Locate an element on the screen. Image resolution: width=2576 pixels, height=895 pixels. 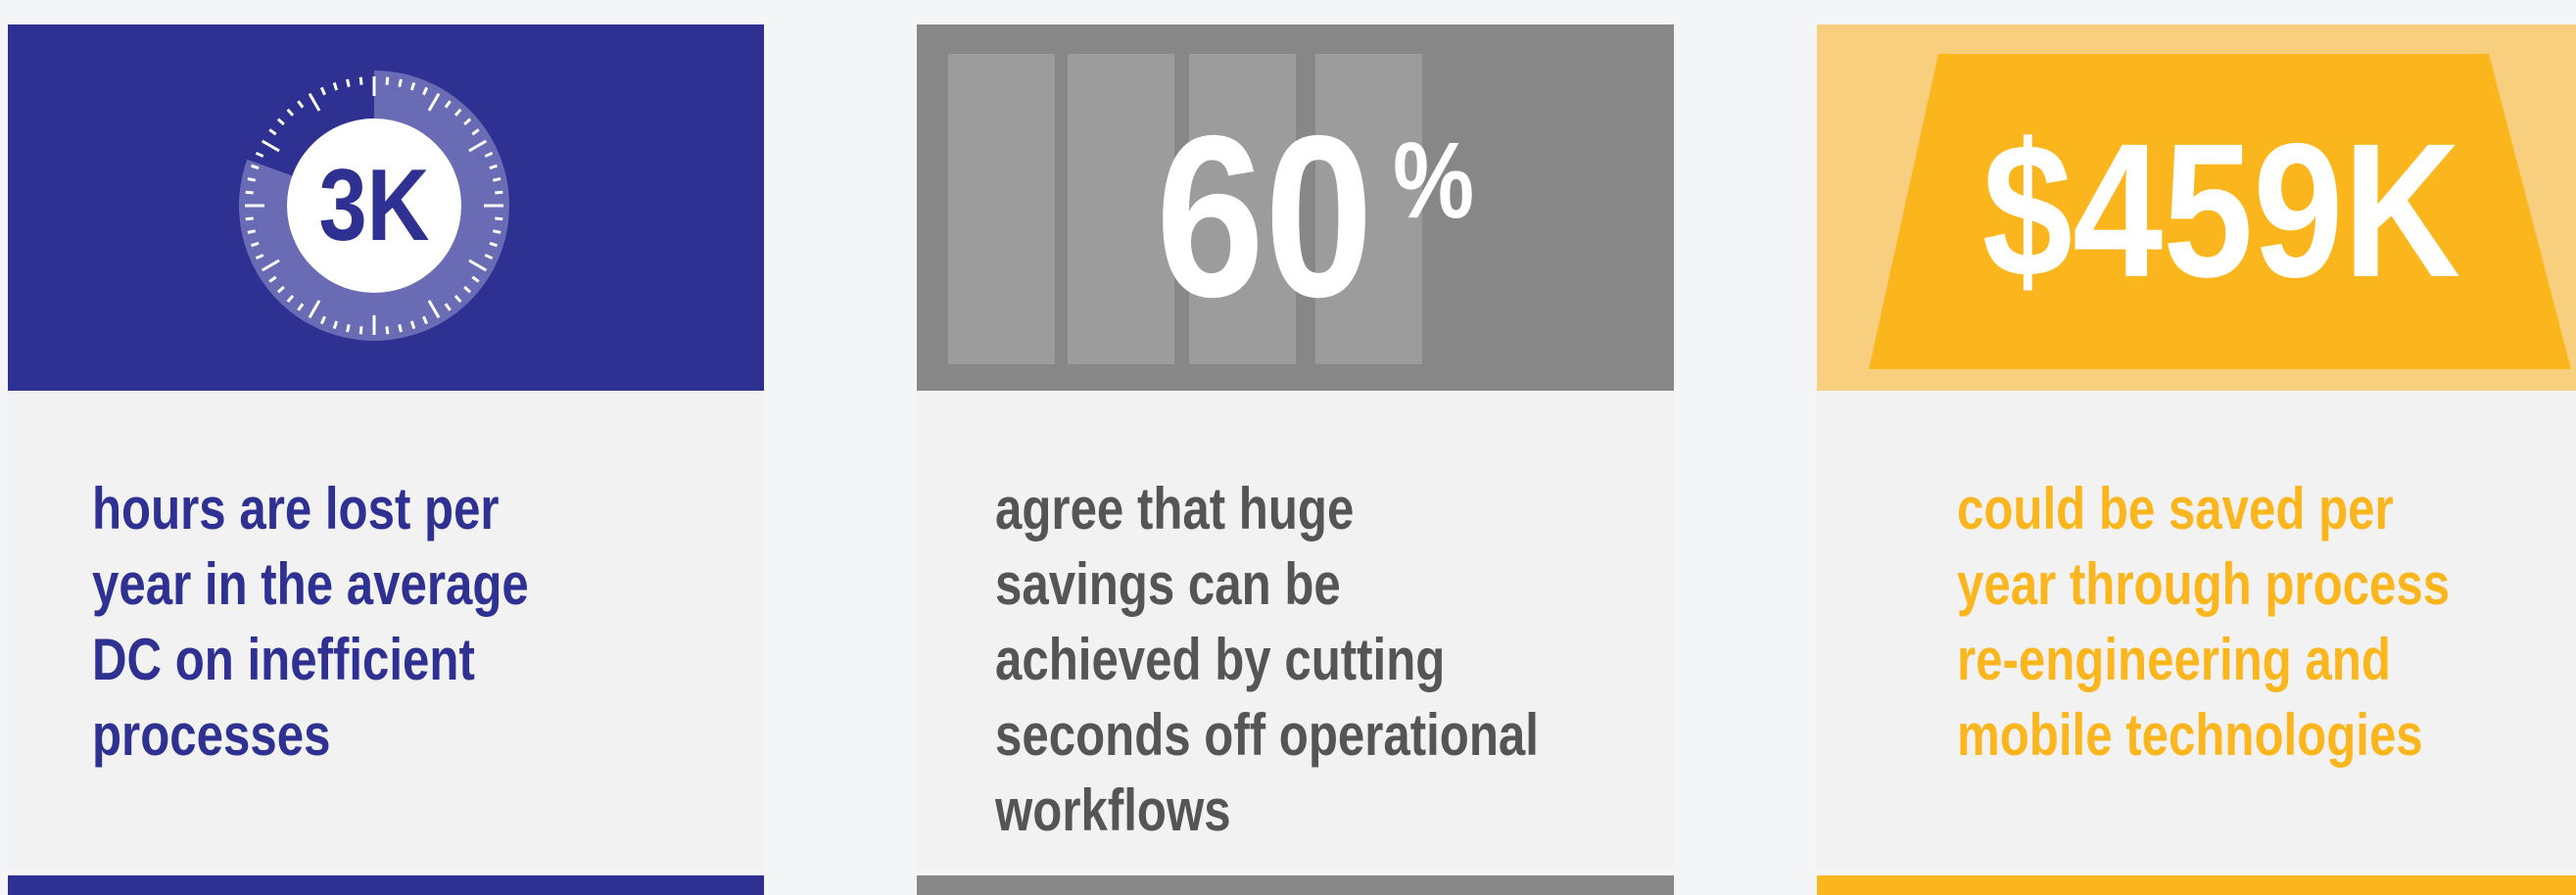
description-line: savings can be is located at coordinates (1168, 584).